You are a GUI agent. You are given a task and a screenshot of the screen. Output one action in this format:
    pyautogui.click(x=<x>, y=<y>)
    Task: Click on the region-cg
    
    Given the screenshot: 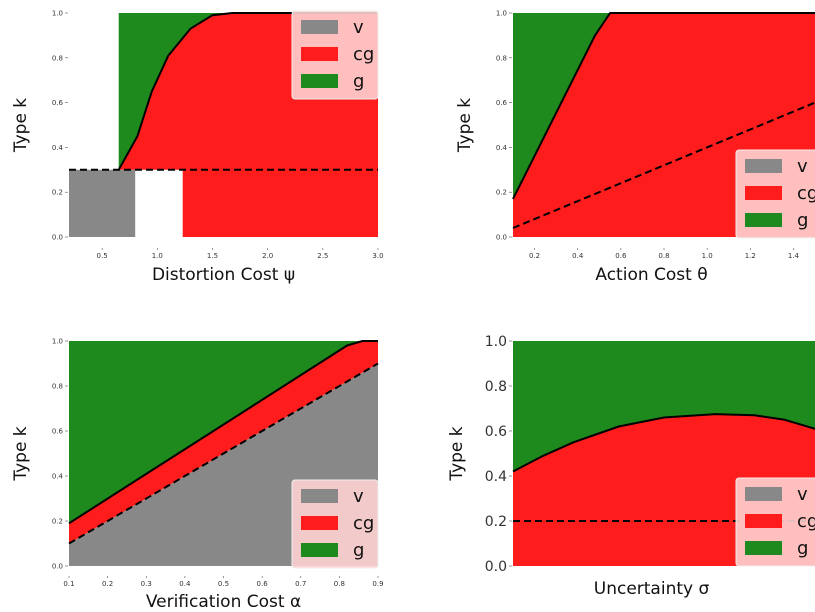 What is the action you would take?
    pyautogui.click(x=223, y=442)
    